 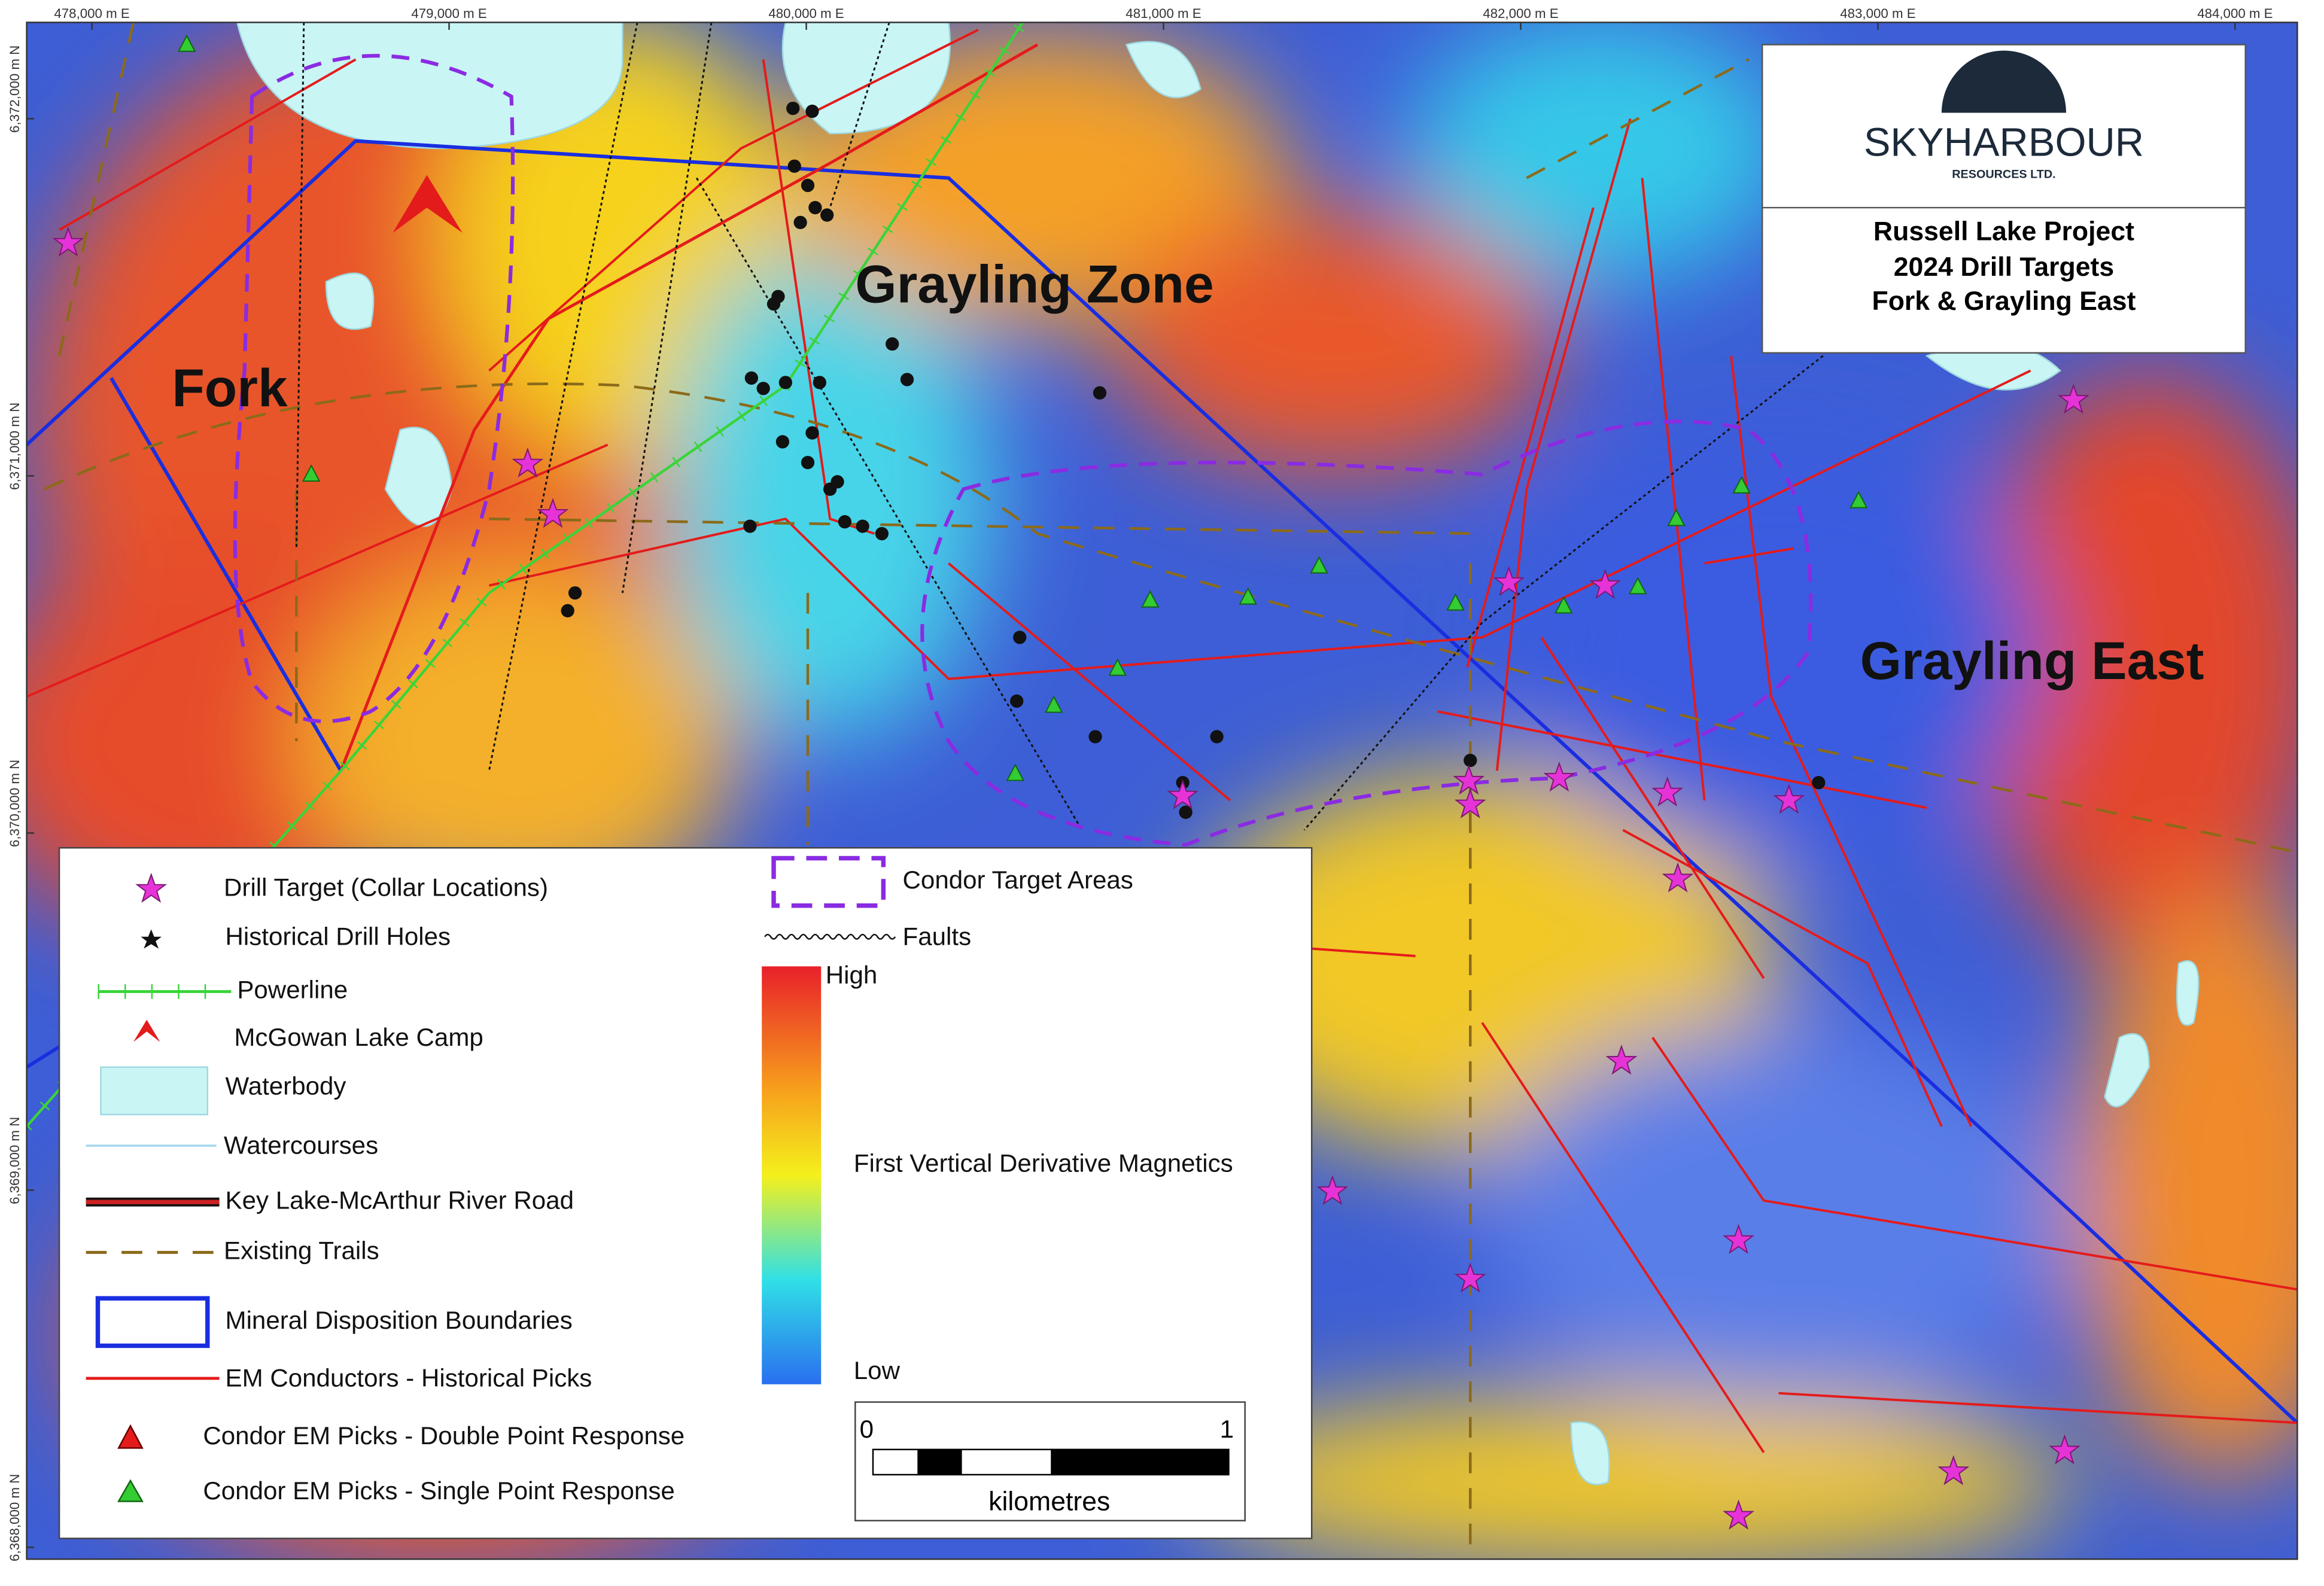 What do you see at coordinates (449, 14) in the screenshot?
I see `easting-label: 479,000 m E` at bounding box center [449, 14].